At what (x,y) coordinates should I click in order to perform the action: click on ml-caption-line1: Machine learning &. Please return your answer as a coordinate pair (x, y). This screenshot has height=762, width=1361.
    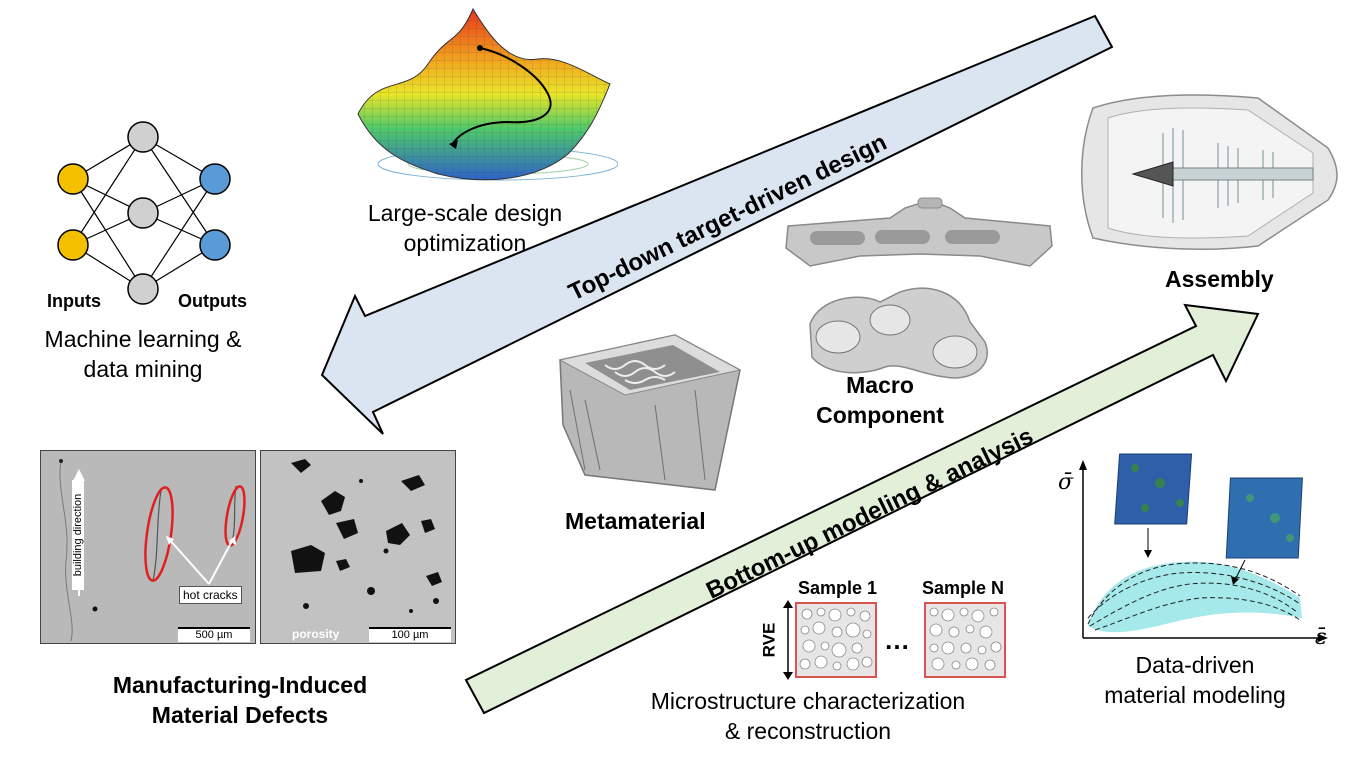
    Looking at the image, I should click on (143, 339).